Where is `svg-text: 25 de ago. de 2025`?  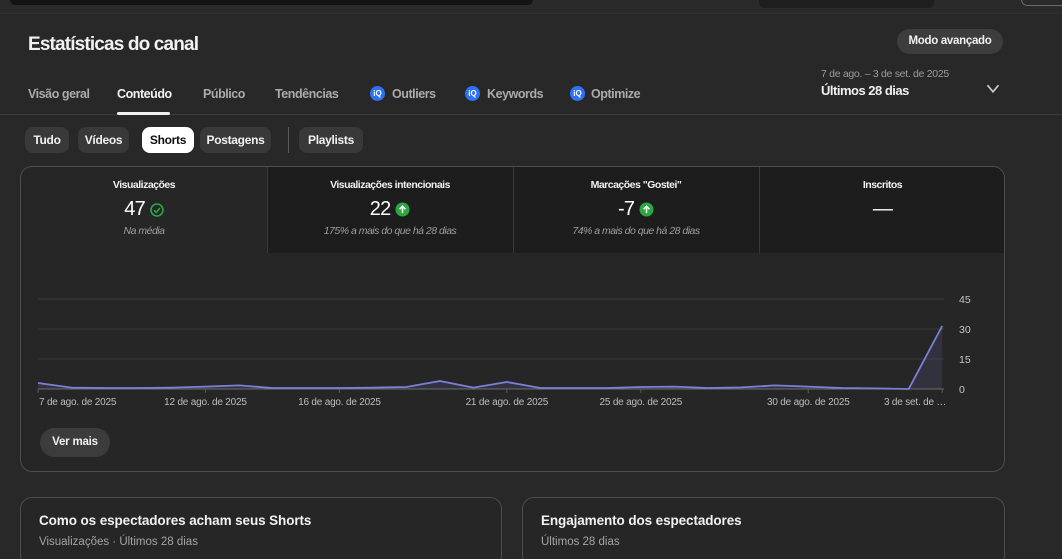
svg-text: 25 de ago. de 2025 is located at coordinates (641, 402).